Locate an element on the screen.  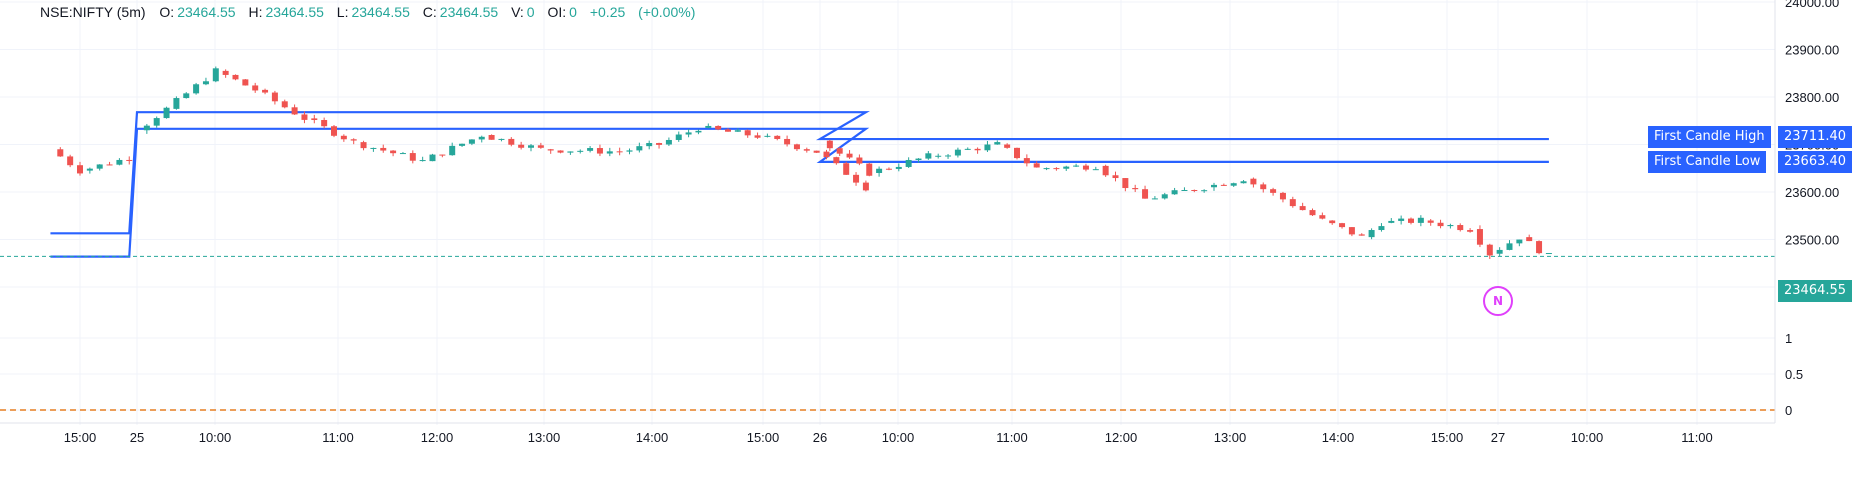
volume-label: V: is located at coordinates (517, 12).